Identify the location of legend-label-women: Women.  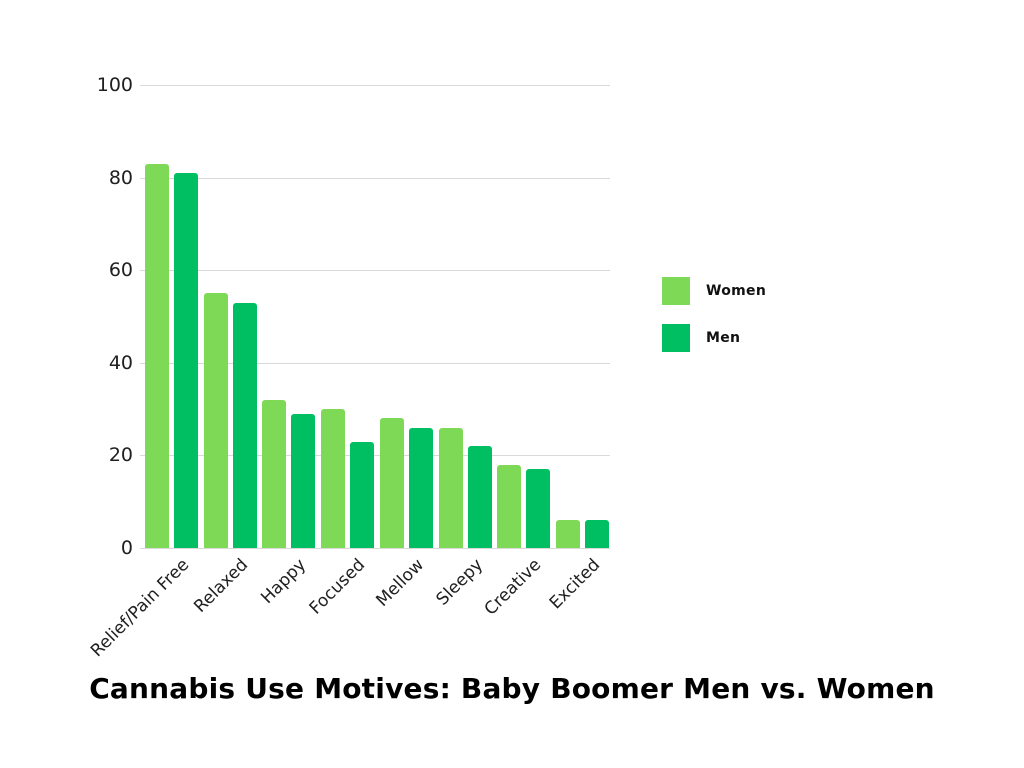
(736, 291).